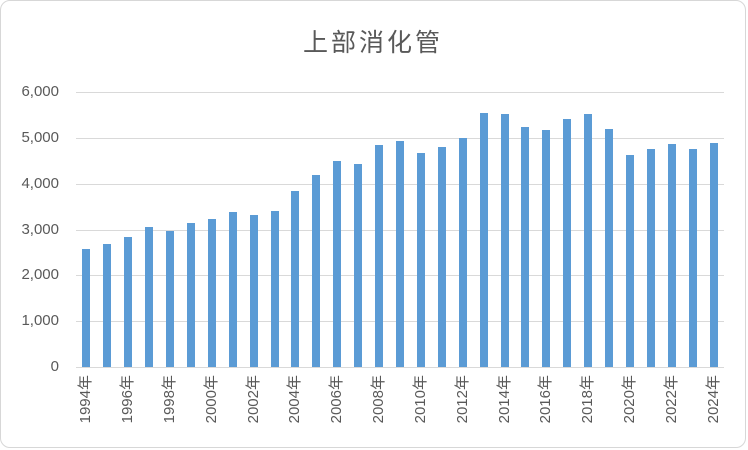 Image resolution: width=748 pixels, height=450 pixels. I want to click on x-axis-tick-label: 2012年, so click(462, 399).